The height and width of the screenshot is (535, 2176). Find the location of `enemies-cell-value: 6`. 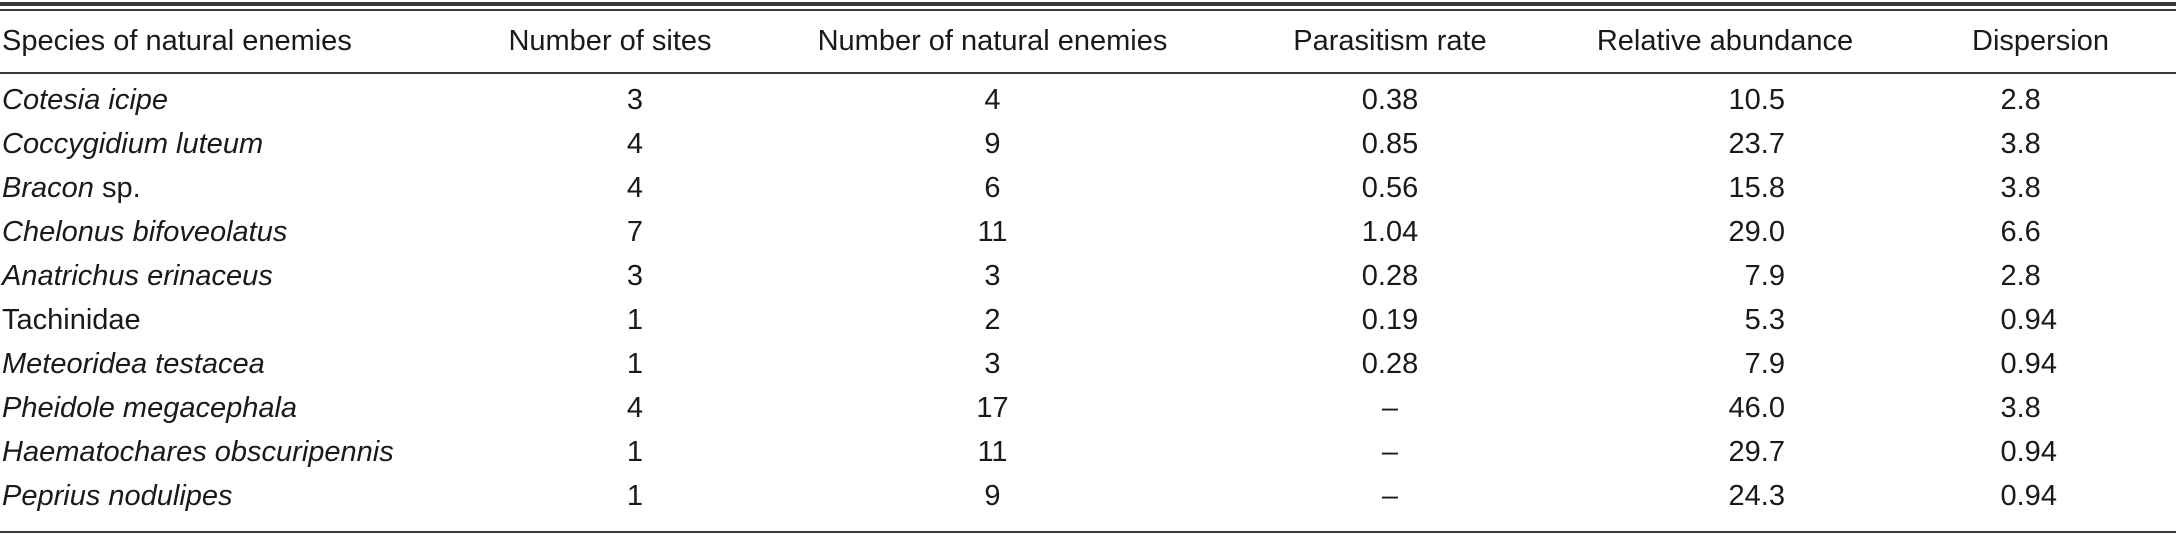

enemies-cell-value: 6 is located at coordinates (992, 187).